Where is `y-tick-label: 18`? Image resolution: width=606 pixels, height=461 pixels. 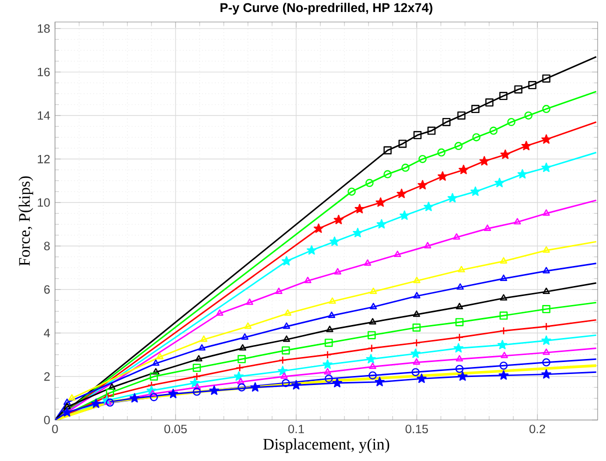 y-tick-label: 18 is located at coordinates (44, 28).